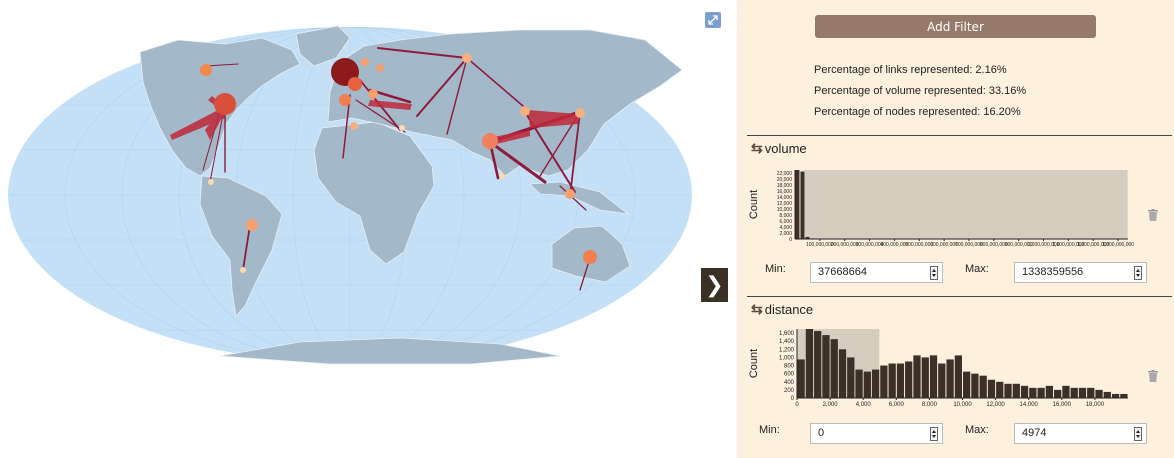  Describe the element at coordinates (1068, 245) in the screenshot. I see `volume-x-tick-label: 1,100,000,000` at that location.